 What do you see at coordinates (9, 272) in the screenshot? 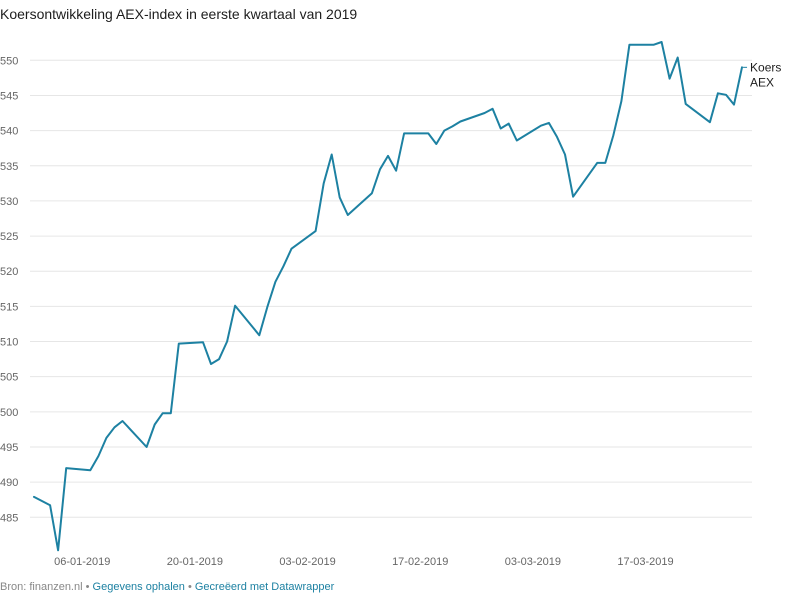
I see `y-tick-label: 520` at bounding box center [9, 272].